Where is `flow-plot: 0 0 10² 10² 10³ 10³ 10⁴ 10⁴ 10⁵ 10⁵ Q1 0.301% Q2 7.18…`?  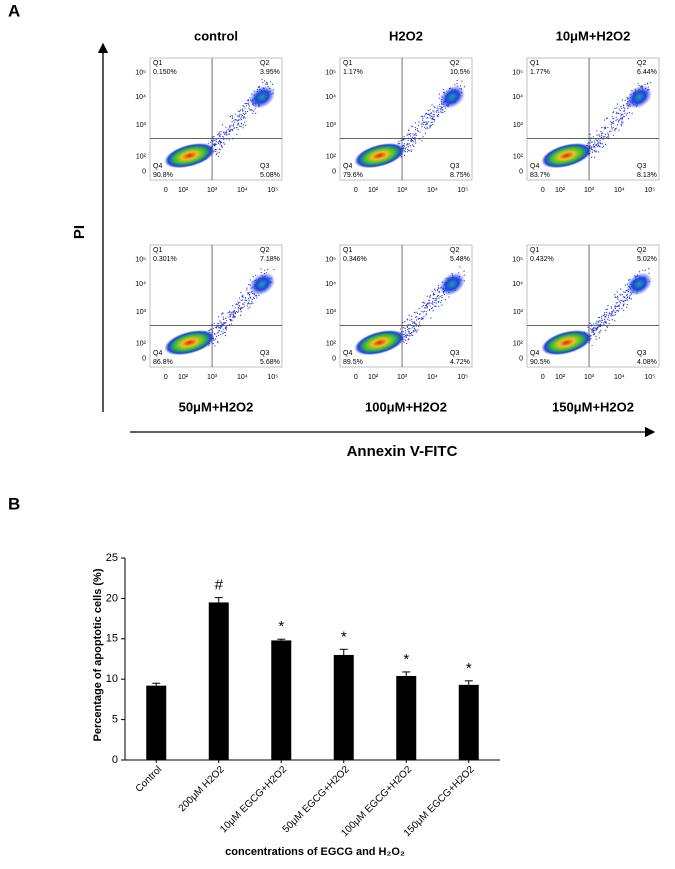 flow-plot: 0 0 10² 10² 10³ 10³ 10⁴ 10⁴ 10⁵ 10⁵ Q1 0.301% Q2 7.18… is located at coordinates (209, 329).